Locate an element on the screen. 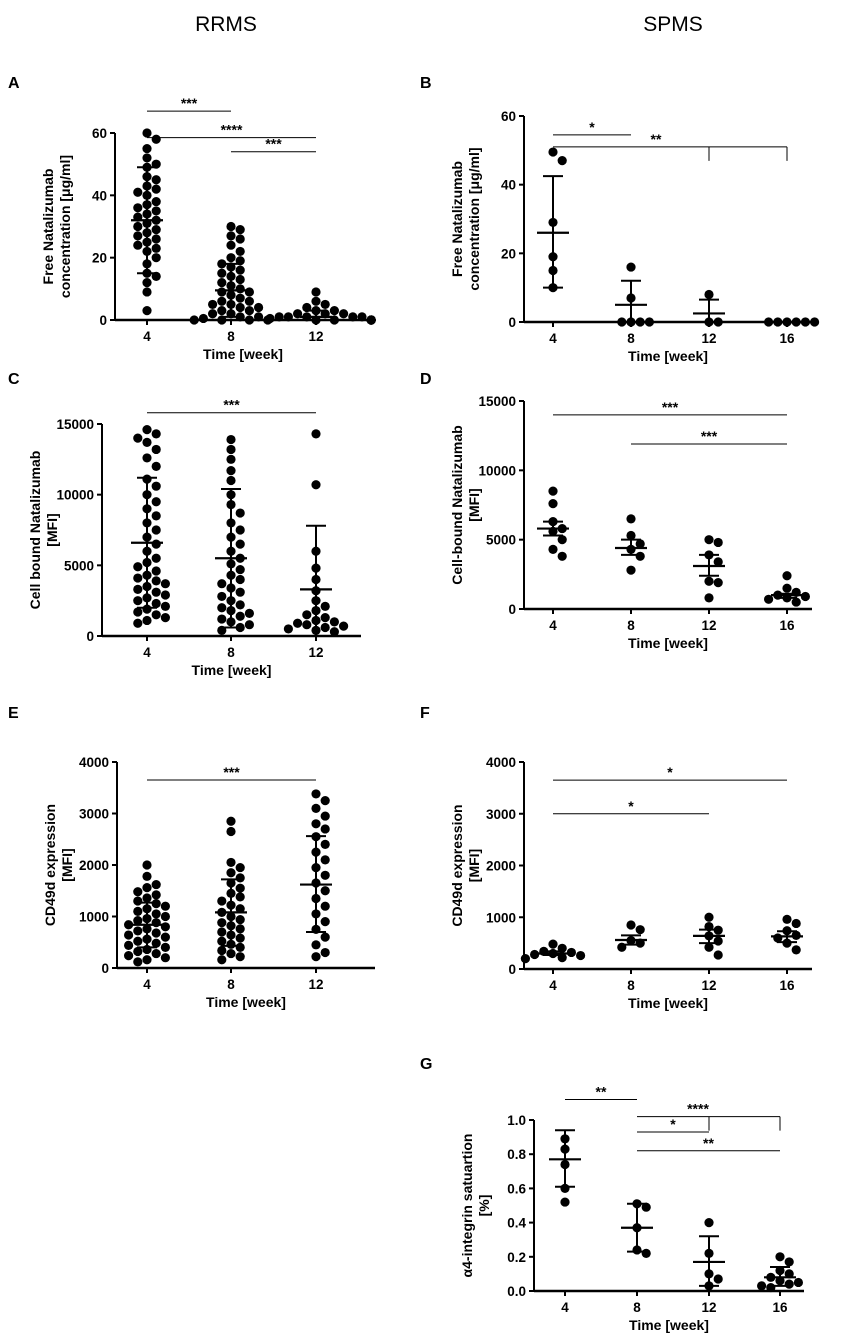 The height and width of the screenshot is (1339, 841). panel-b-sig-label-0: * is located at coordinates (592, 127).